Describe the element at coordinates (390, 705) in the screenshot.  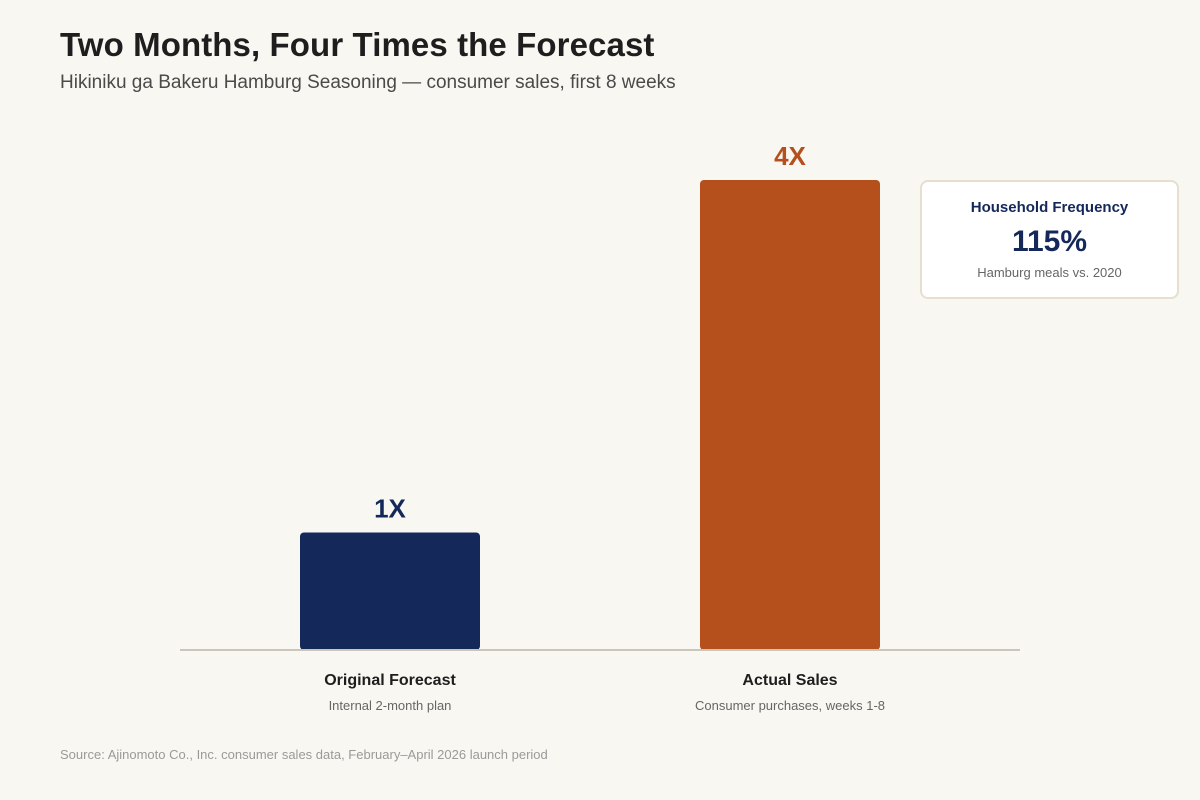
I see `category-note-1: Internal 2-month plan` at that location.